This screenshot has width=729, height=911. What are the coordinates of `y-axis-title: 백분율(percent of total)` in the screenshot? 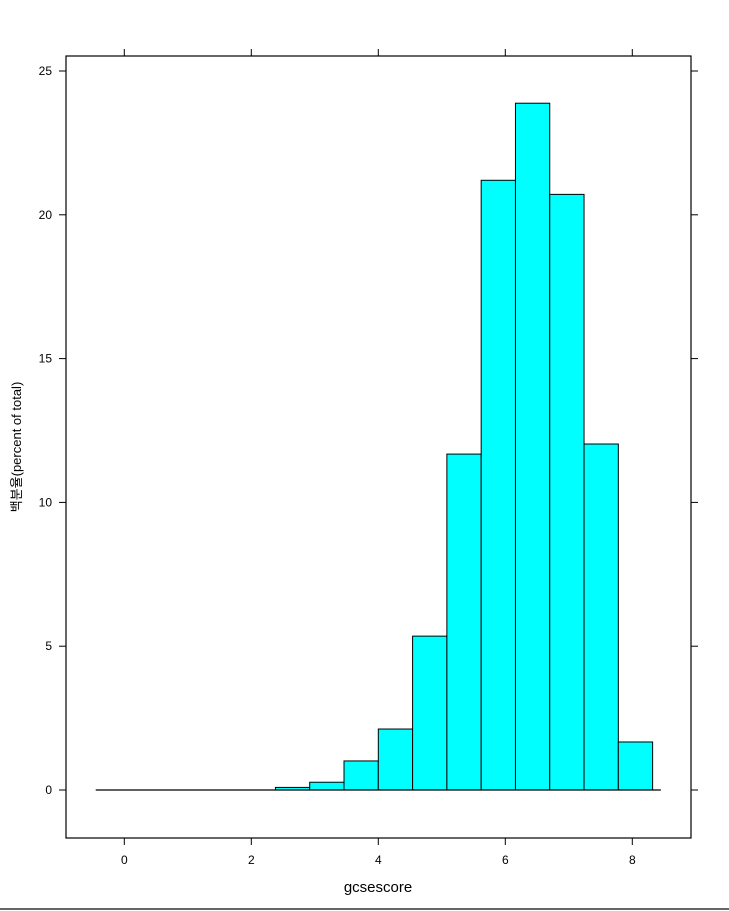 It's located at (16, 447).